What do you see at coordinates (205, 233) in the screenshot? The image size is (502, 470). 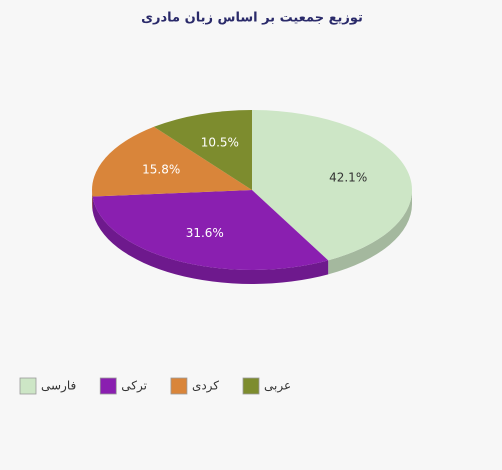 I see `data-label: 31.6%` at bounding box center [205, 233].